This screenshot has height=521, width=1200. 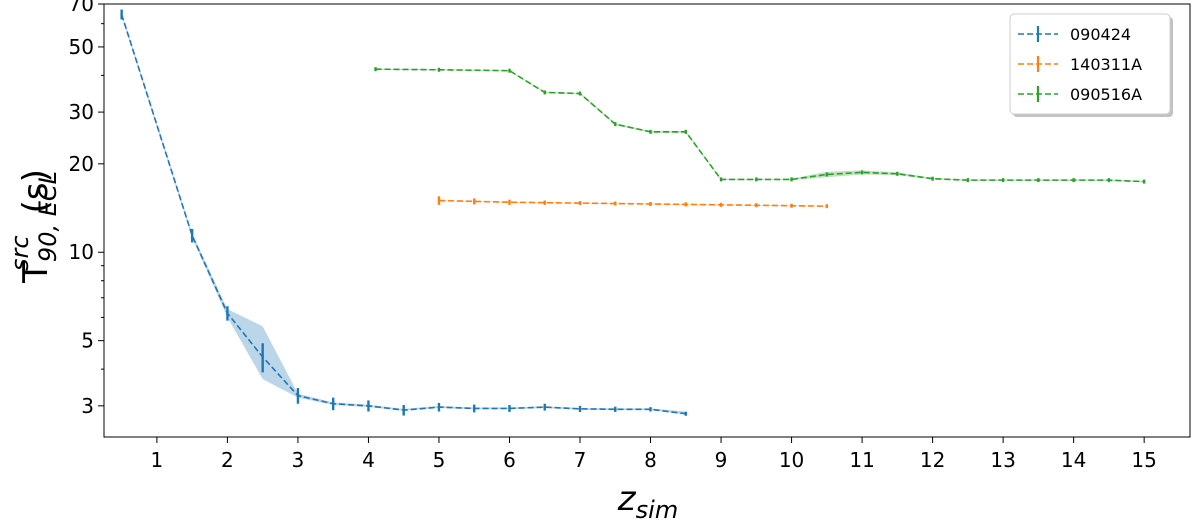 I want to click on y-axis-label: T90, ECLsrc (s), so click(x=34, y=226).